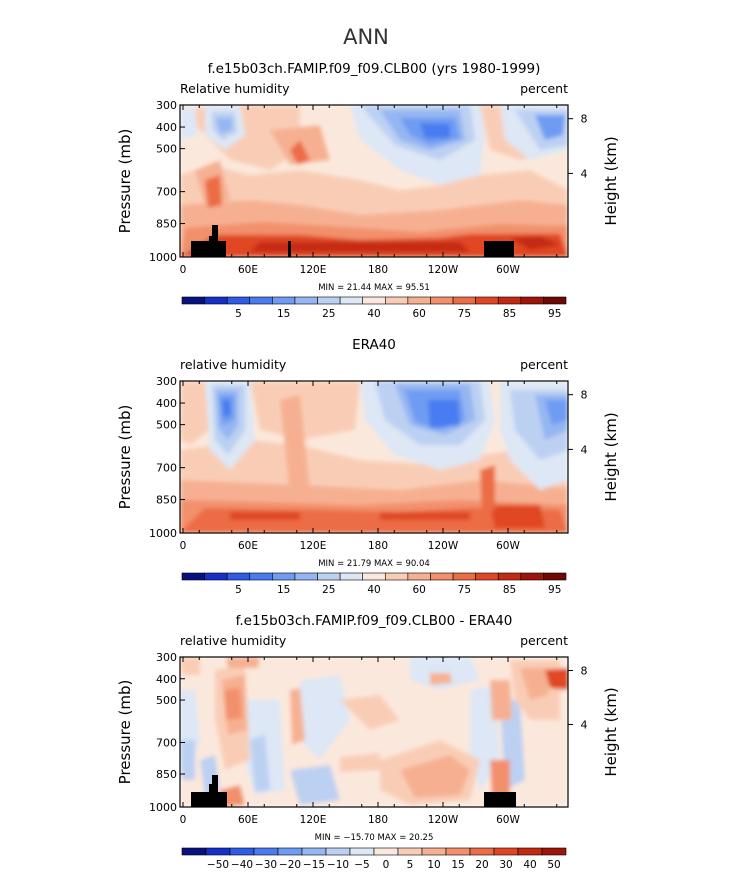 This screenshot has height=872, width=733. What do you see at coordinates (374, 288) in the screenshot?
I see `stats-label: MIN = 21.44 MAX = 95.51` at bounding box center [374, 288].